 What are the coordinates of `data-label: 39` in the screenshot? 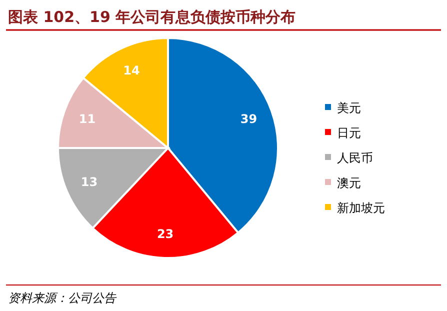 It's located at (249, 119).